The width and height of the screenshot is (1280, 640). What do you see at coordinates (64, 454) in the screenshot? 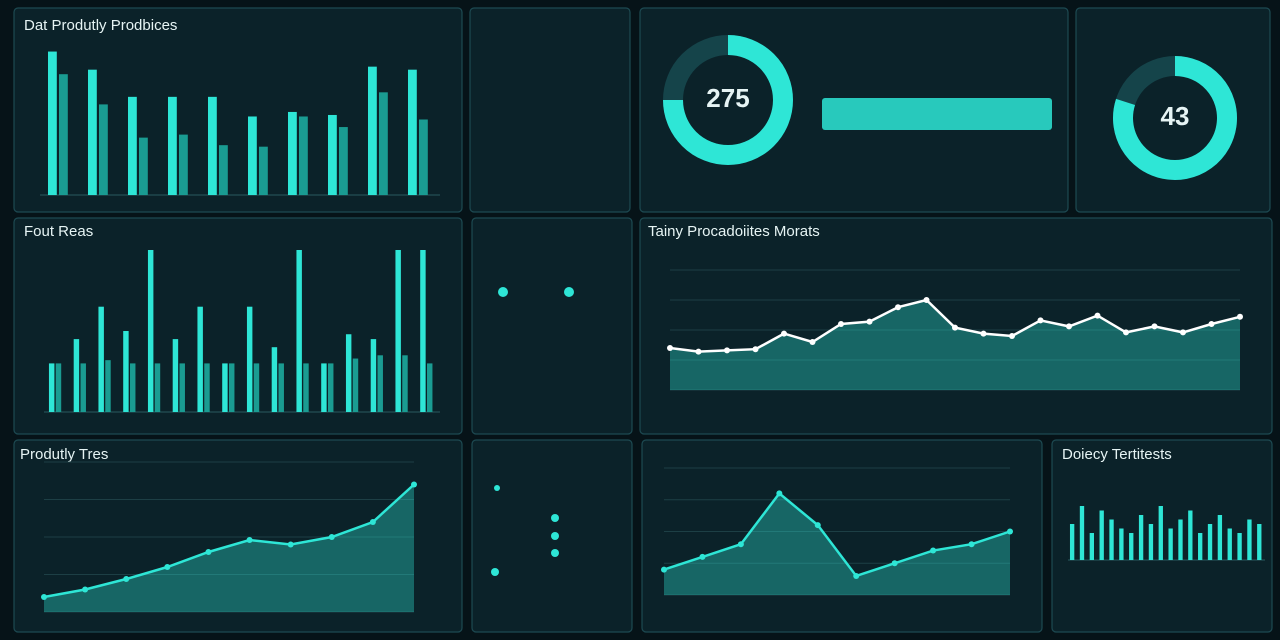
I see `panel-title: Produtly Tres` at bounding box center [64, 454].